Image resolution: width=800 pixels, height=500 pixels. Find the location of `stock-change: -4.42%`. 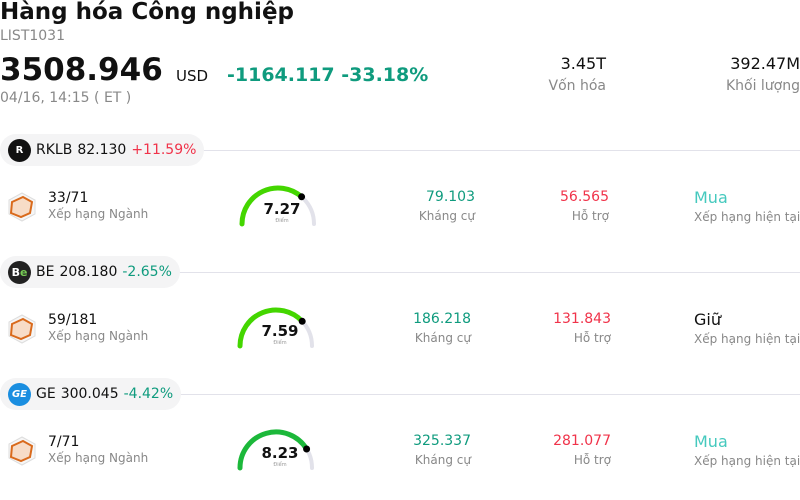

stock-change: -4.42% is located at coordinates (148, 394).